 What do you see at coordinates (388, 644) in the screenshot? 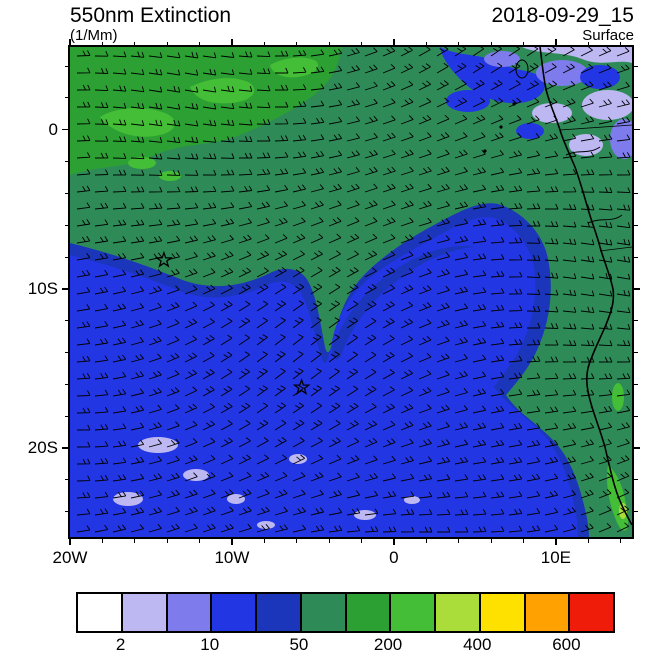
I see `colorbar-label: 200` at bounding box center [388, 644].